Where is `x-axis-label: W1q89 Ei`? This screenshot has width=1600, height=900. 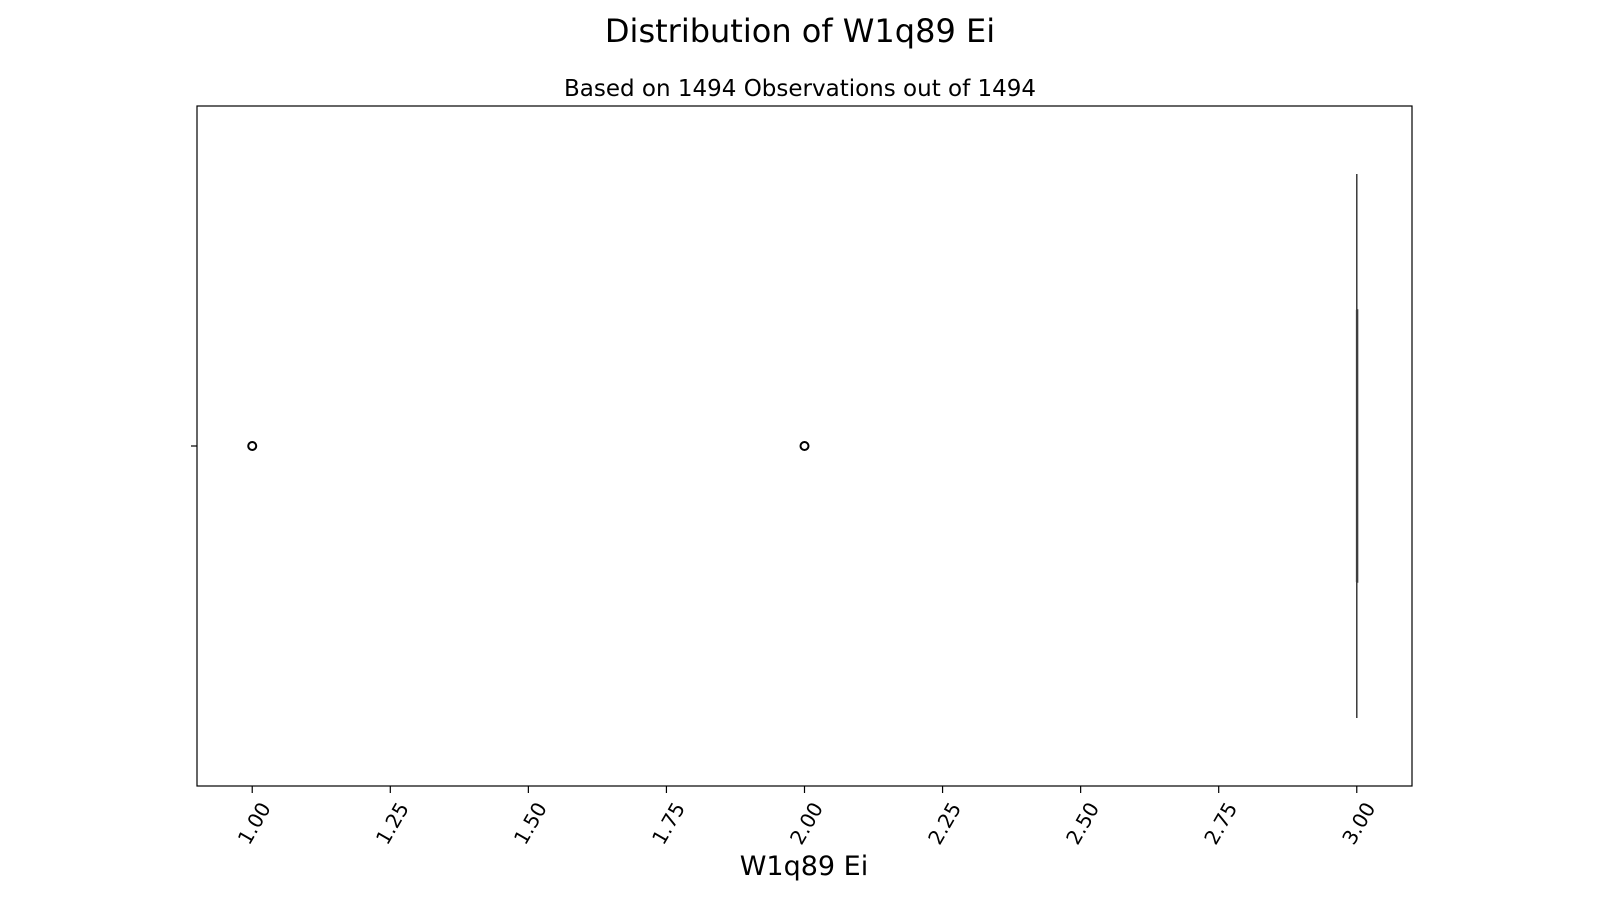 x-axis-label: W1q89 Ei is located at coordinates (804, 866).